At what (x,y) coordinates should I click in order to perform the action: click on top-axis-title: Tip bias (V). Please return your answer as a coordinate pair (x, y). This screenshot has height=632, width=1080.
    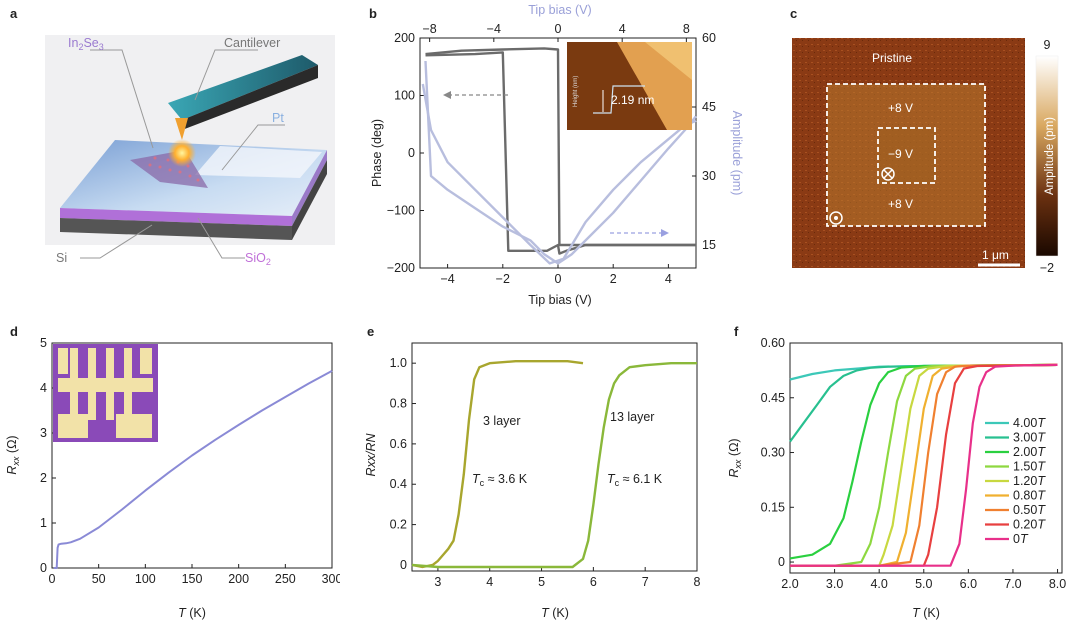
    Looking at the image, I should click on (559, 10).